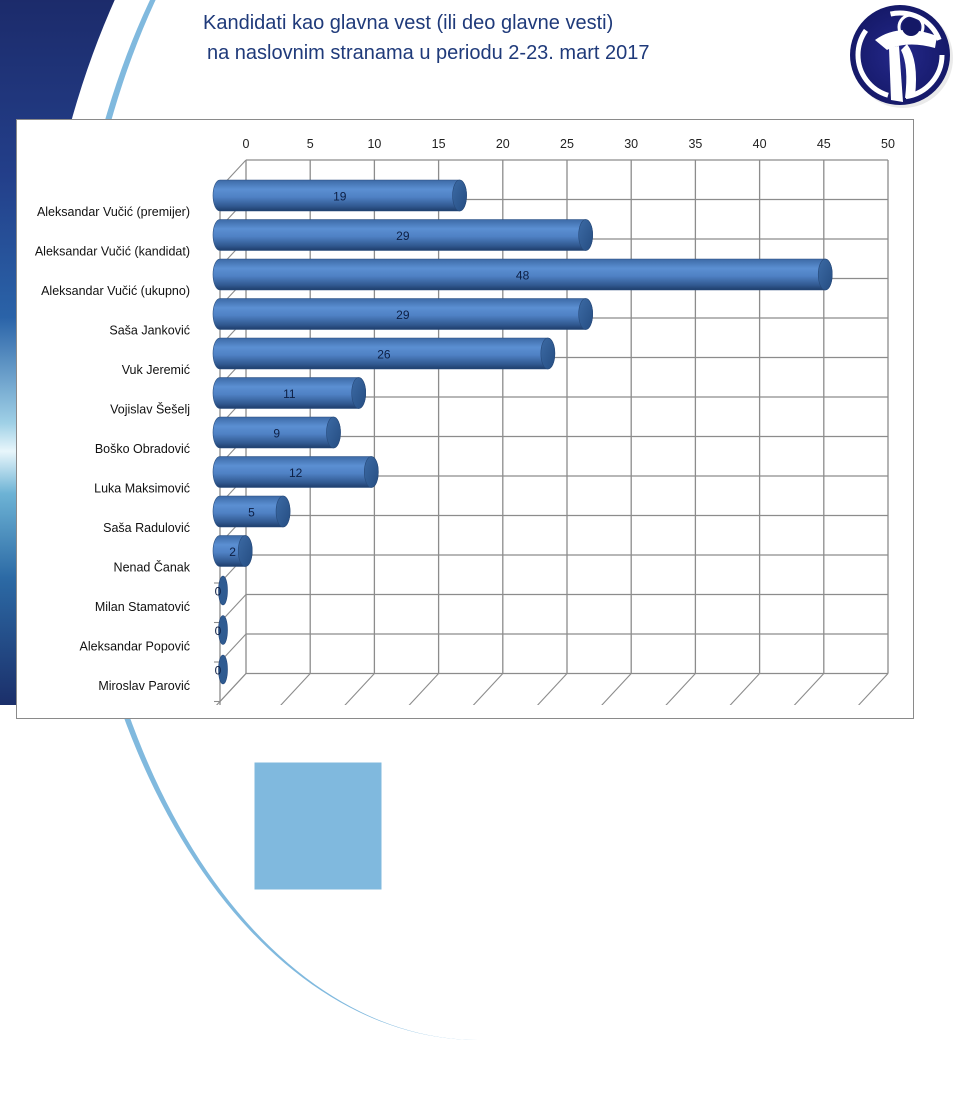 This screenshot has height=1100, width=965. I want to click on transparency-logo-icon, so click(901, 56).